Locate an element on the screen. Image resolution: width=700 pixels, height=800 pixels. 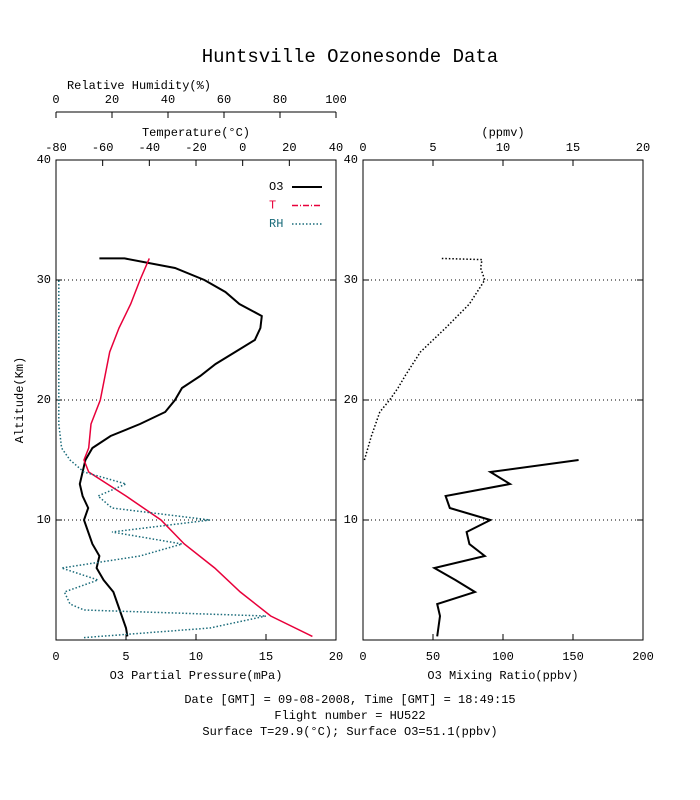
x2-tick-label: 40 is located at coordinates (336, 148).